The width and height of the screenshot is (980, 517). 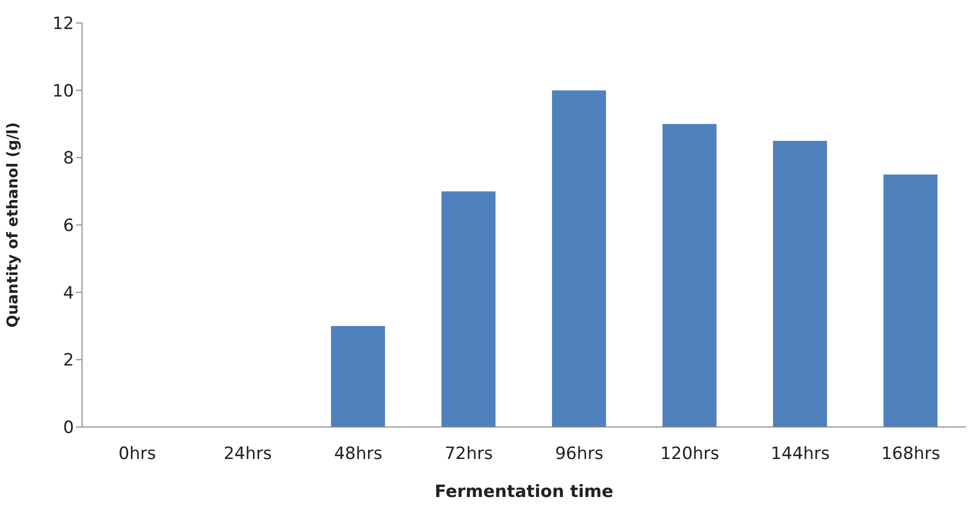 What do you see at coordinates (469, 454) in the screenshot?
I see `x-tick-label: 72hrs` at bounding box center [469, 454].